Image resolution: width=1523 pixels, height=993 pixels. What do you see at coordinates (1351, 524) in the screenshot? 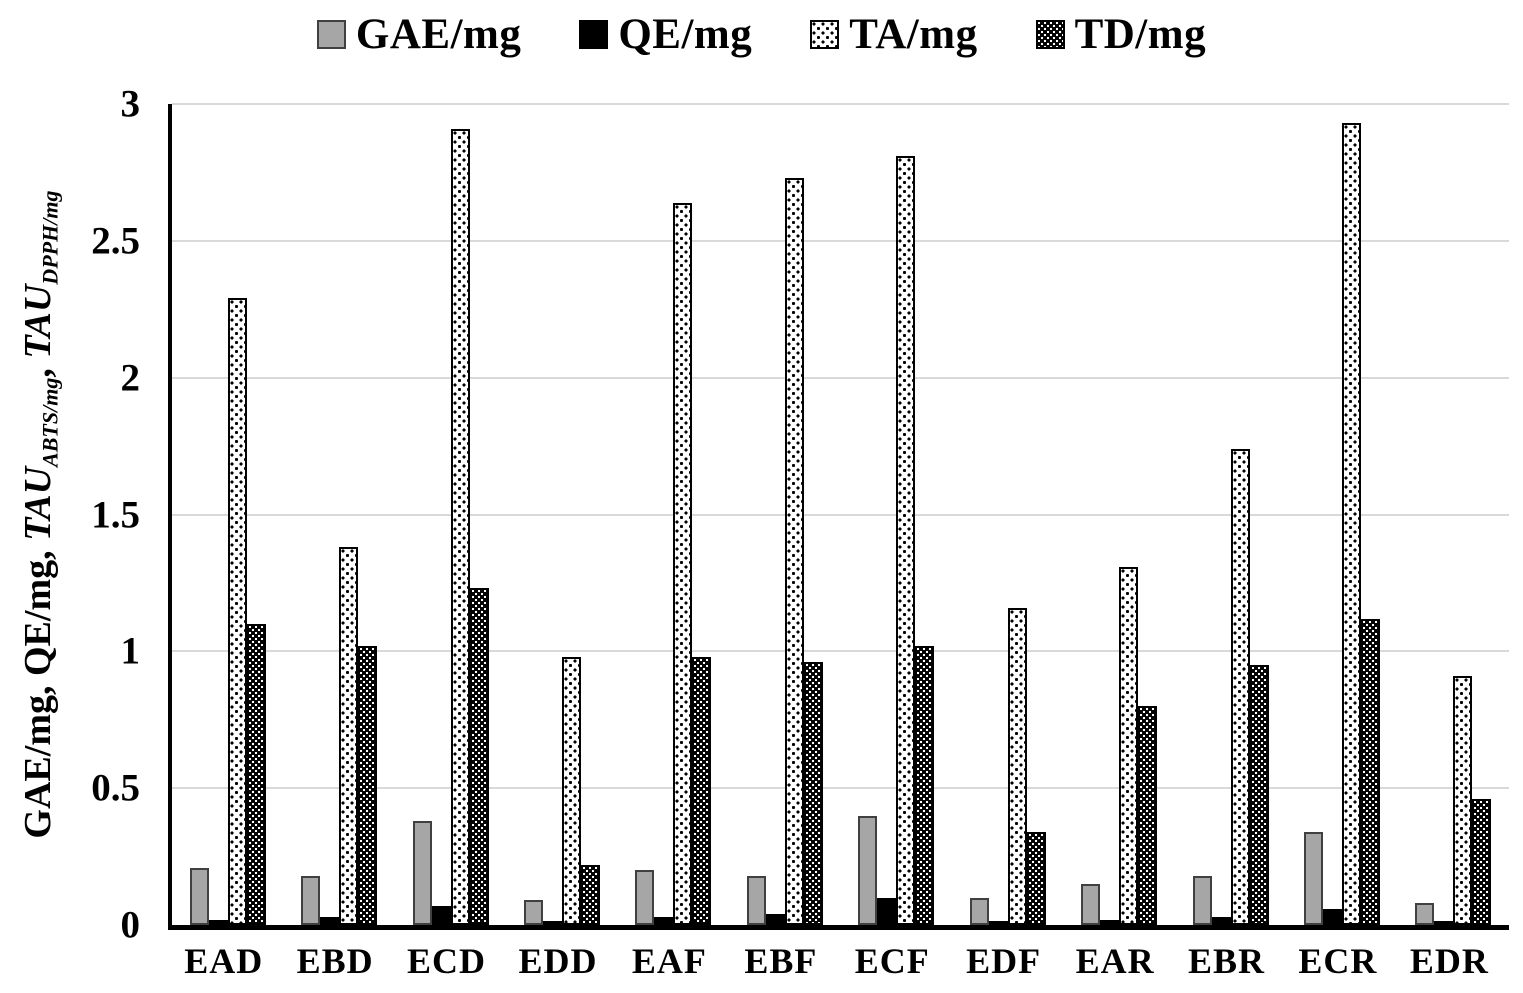
I see `bar-ta-ecr` at bounding box center [1351, 524].